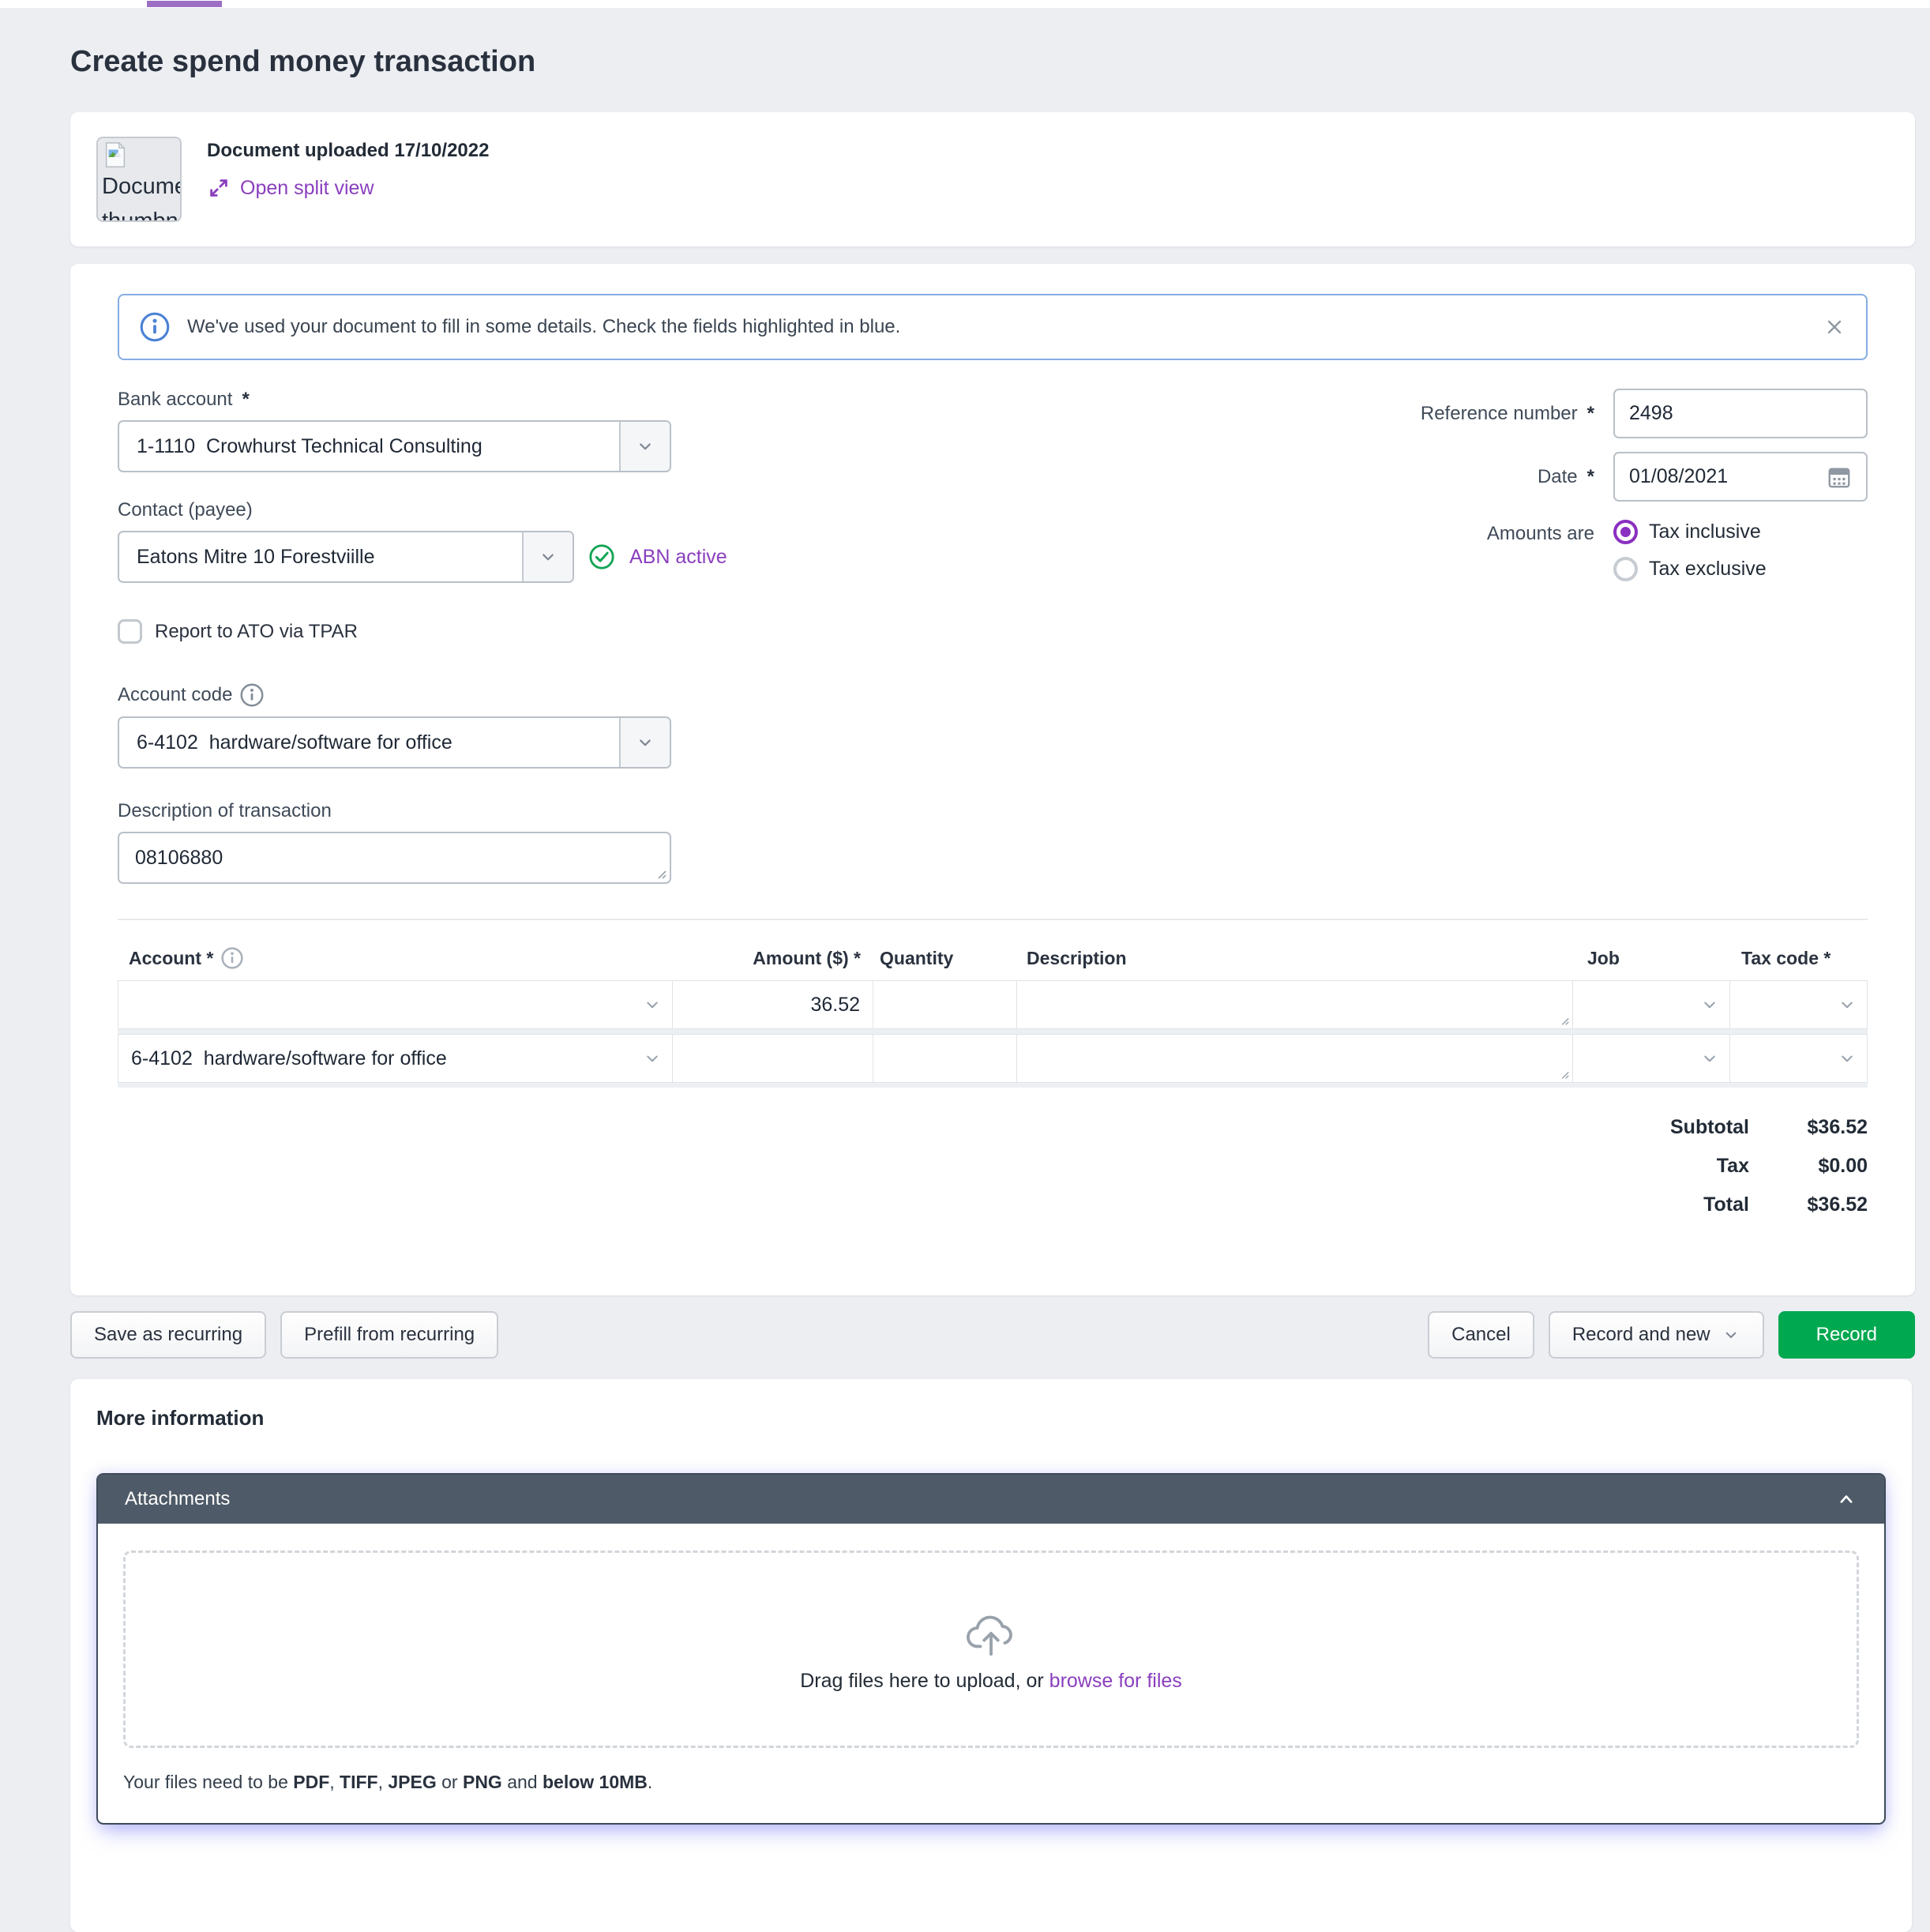 This screenshot has width=1930, height=1932. I want to click on save-as-recurring-button: Save as recurring, so click(168, 1335).